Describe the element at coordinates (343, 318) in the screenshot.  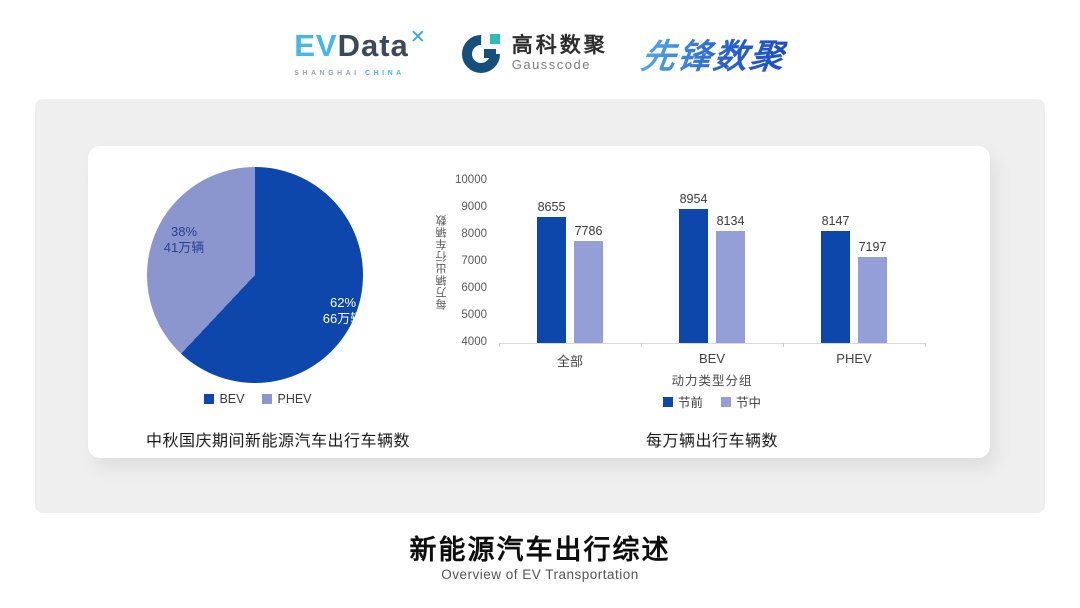
I see `pie-bev-quantity: 66万辆` at that location.